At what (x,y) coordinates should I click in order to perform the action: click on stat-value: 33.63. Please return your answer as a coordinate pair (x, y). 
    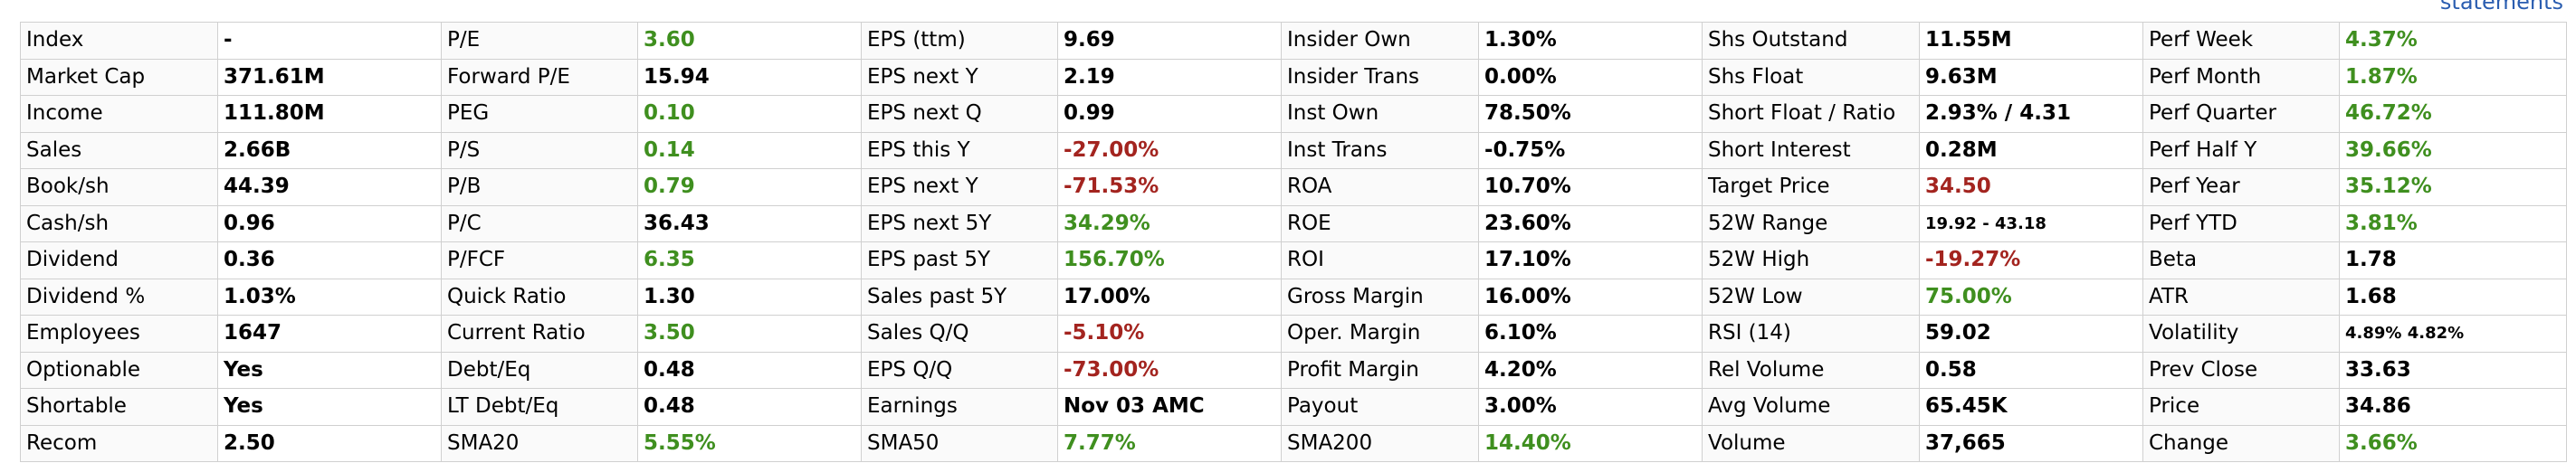
    Looking at the image, I should click on (2454, 371).